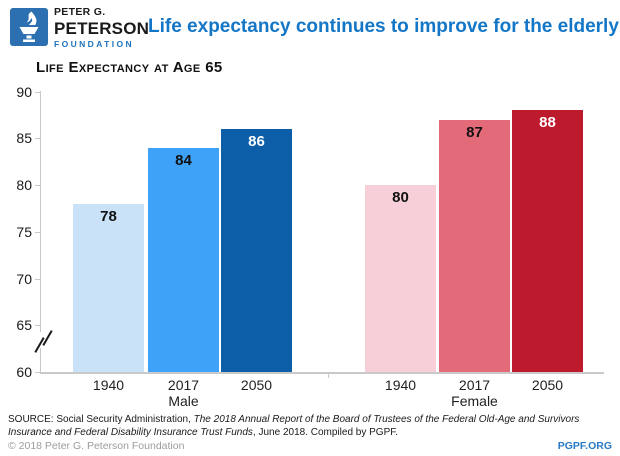 The height and width of the screenshot is (456, 620). I want to click on bar-value-label: 84, so click(183, 160).